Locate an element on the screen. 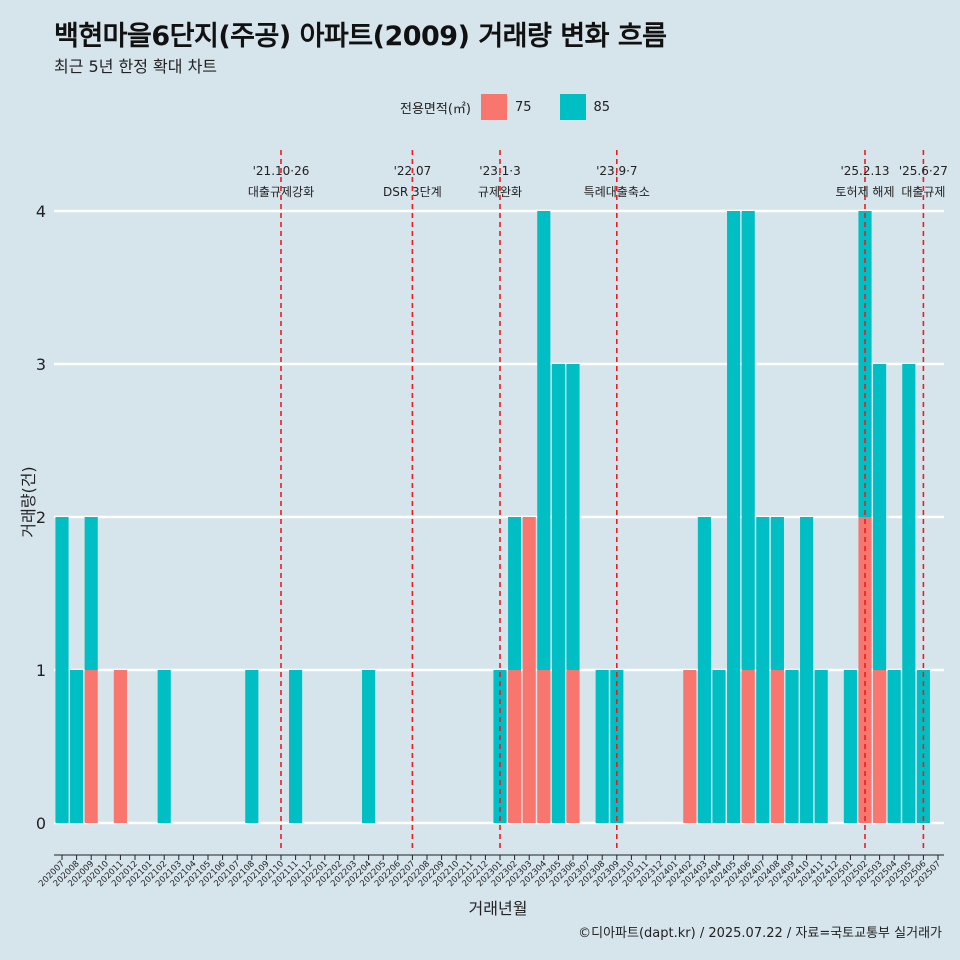 Image resolution: width=960 pixels, height=960 pixels. event-label: 특례대출축소 is located at coordinates (617, 192).